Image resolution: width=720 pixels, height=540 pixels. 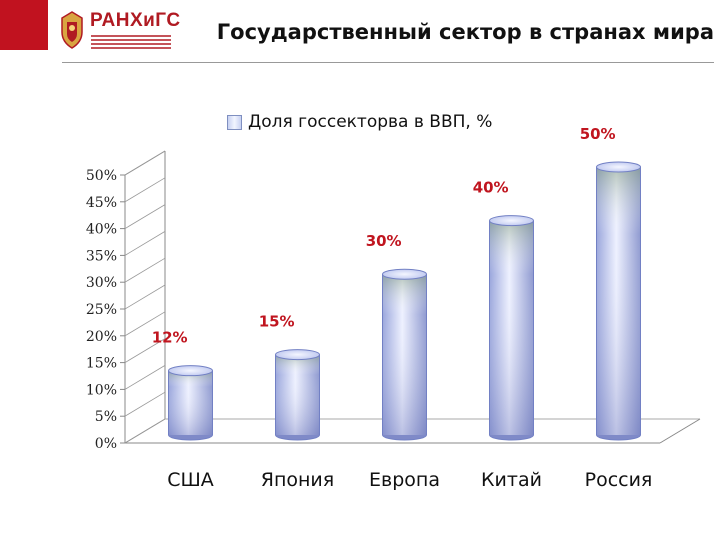 What do you see at coordinates (131, 43) in the screenshot?
I see `logo-subtitle-lines` at bounding box center [131, 43].